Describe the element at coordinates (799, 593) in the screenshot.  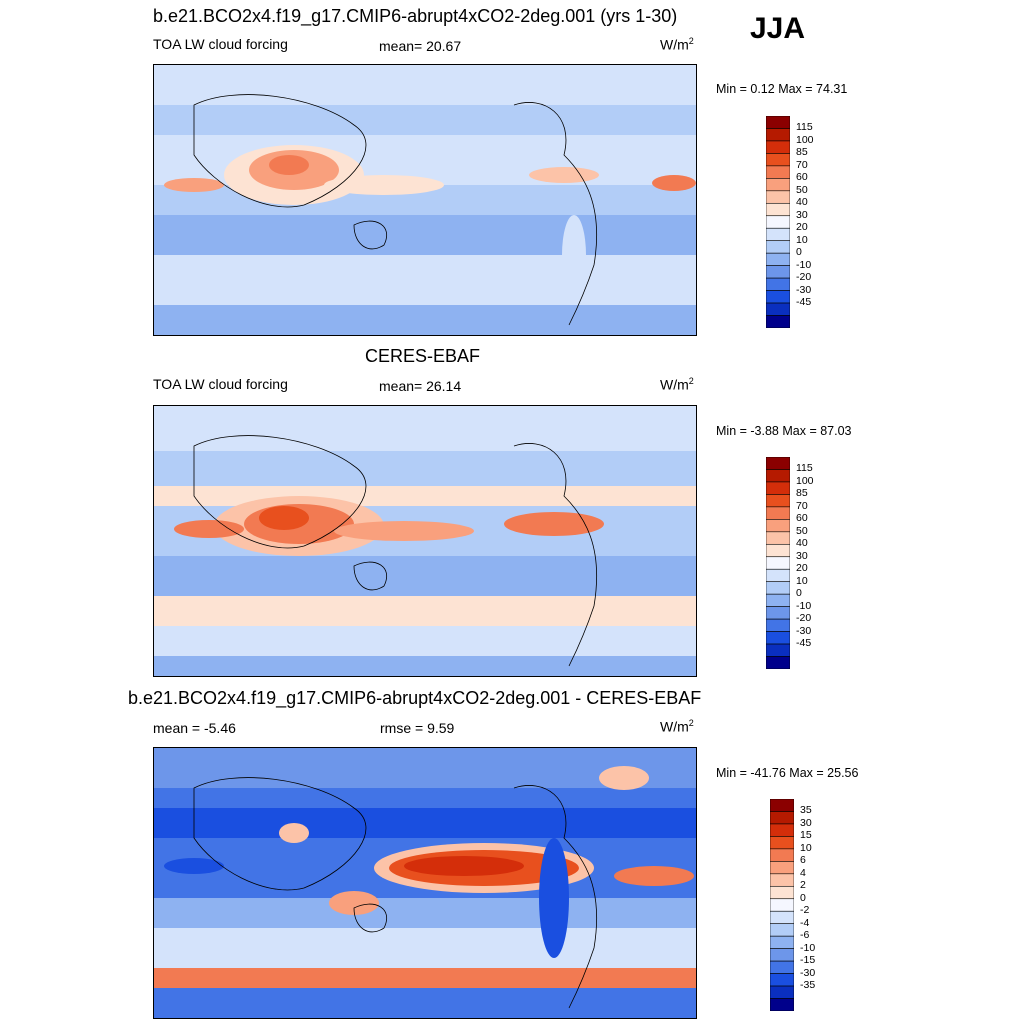
I see `colorbar-tick-label: 0` at that location.